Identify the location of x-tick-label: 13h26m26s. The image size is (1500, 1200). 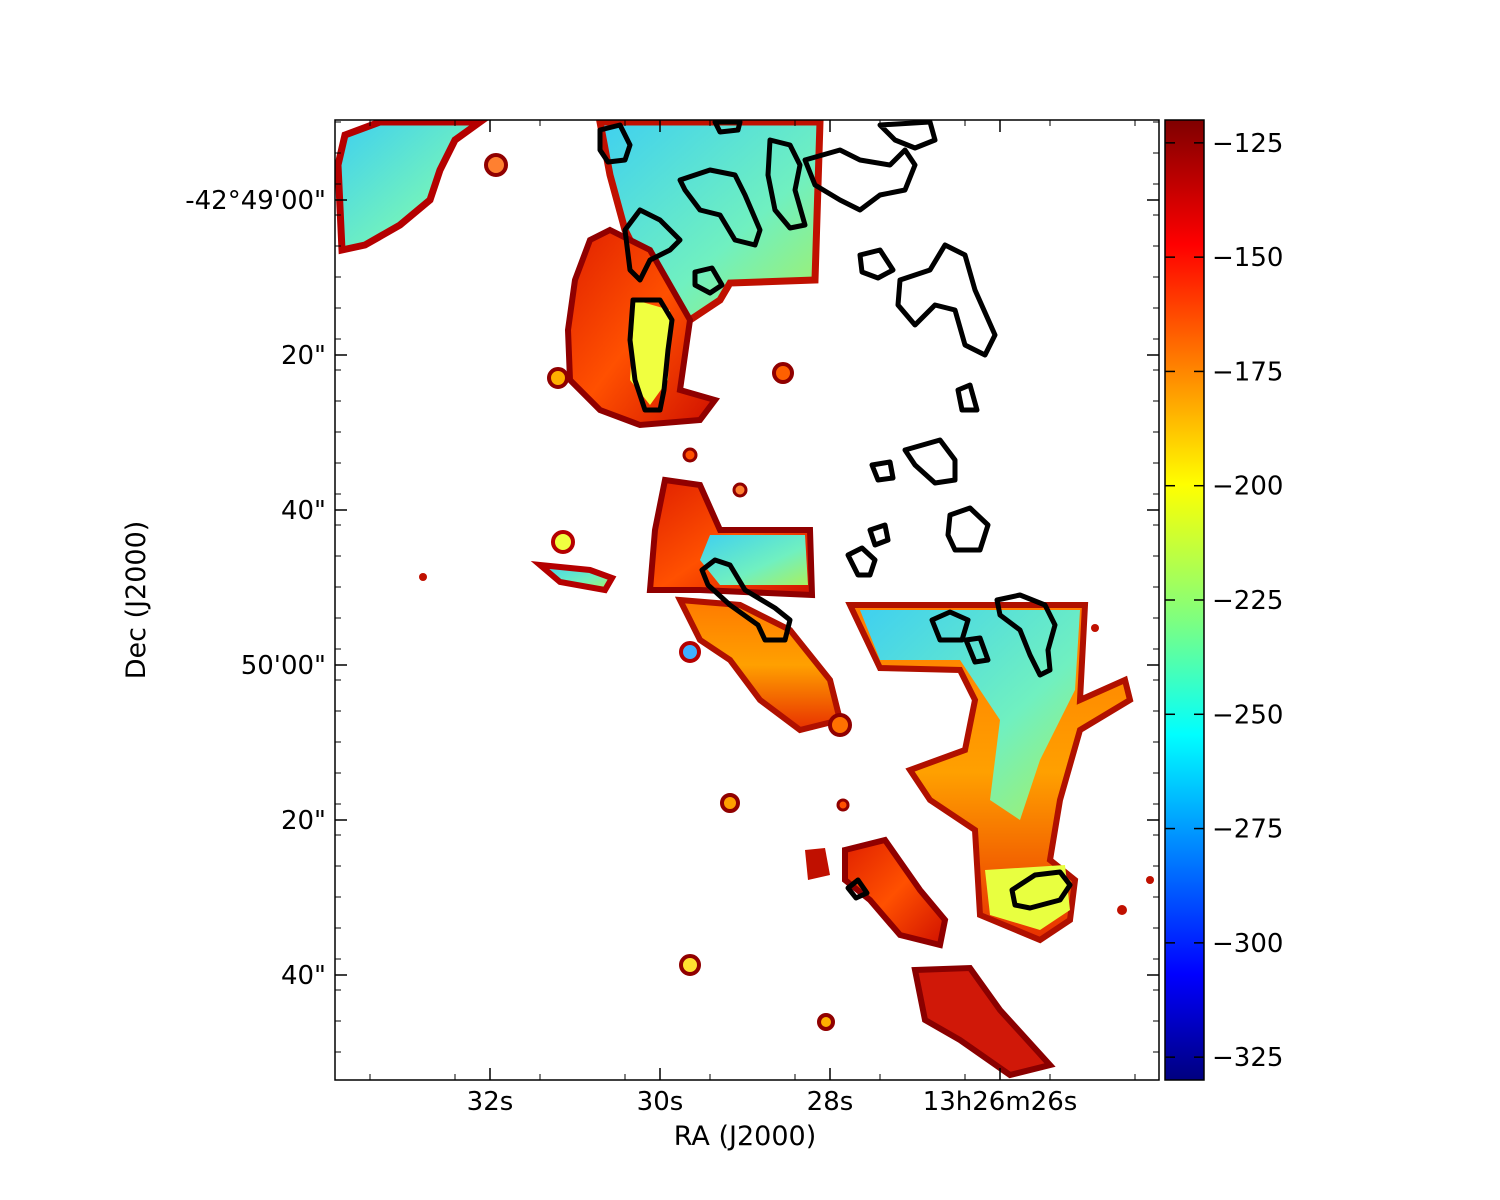
(1000, 1102).